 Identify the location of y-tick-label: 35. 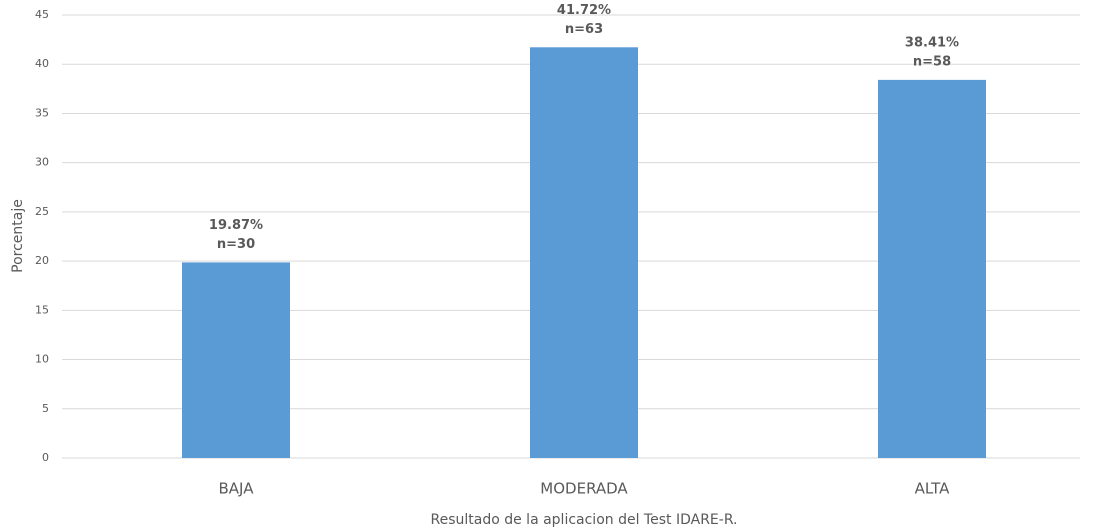
(42, 112).